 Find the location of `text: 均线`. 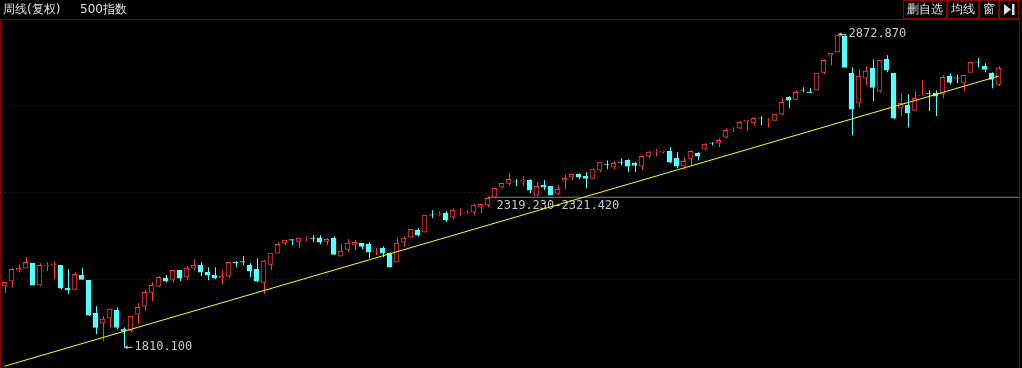

text: 均线 is located at coordinates (963, 9).